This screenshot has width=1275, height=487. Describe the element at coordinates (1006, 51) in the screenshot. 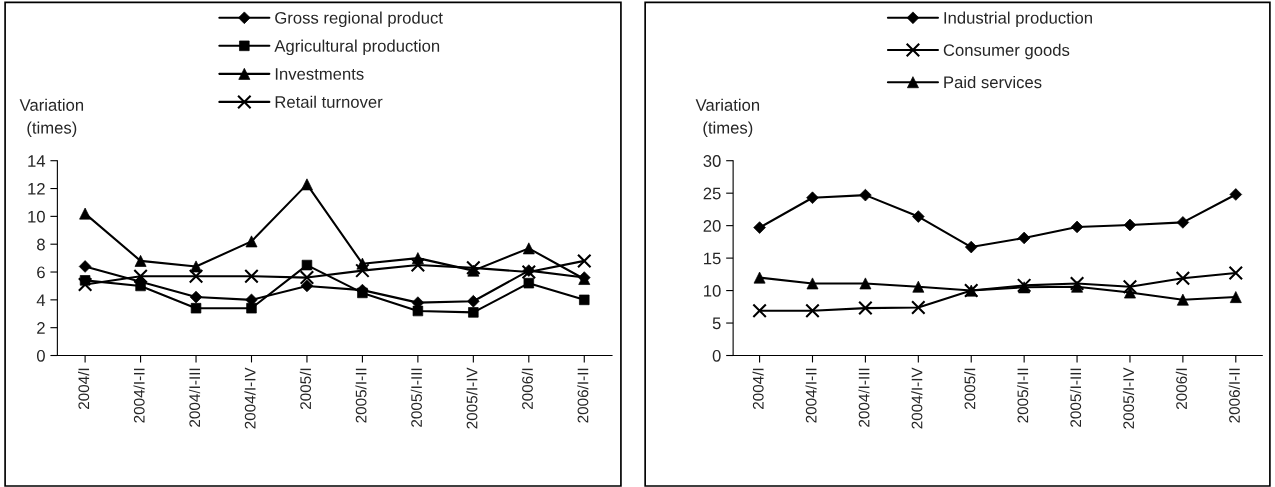

I see `legend-label: Consumer goods` at that location.